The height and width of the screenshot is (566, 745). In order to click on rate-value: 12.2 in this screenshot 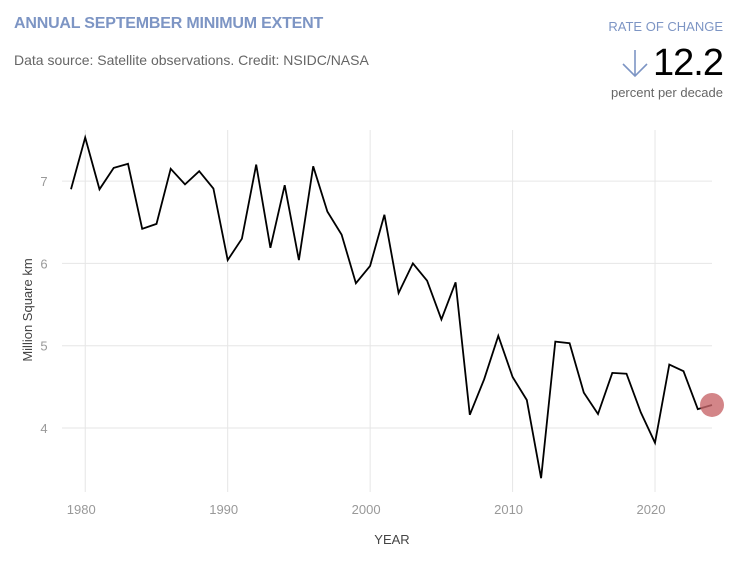, I will do `click(688, 63)`.